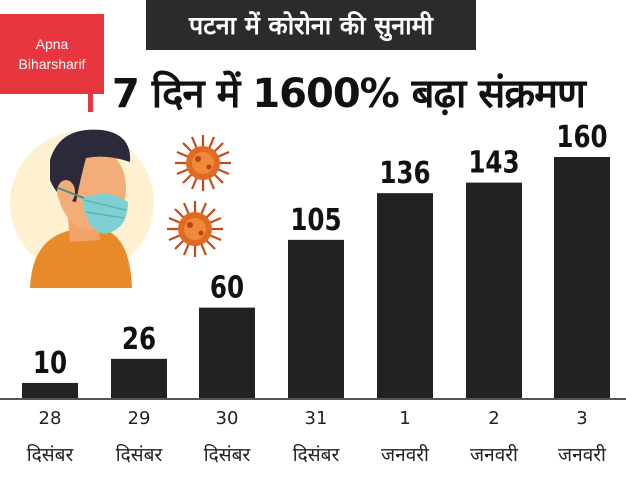 The height and width of the screenshot is (480, 626). I want to click on title-banner: पटना में कोरोना की सुनामी, so click(311, 25).